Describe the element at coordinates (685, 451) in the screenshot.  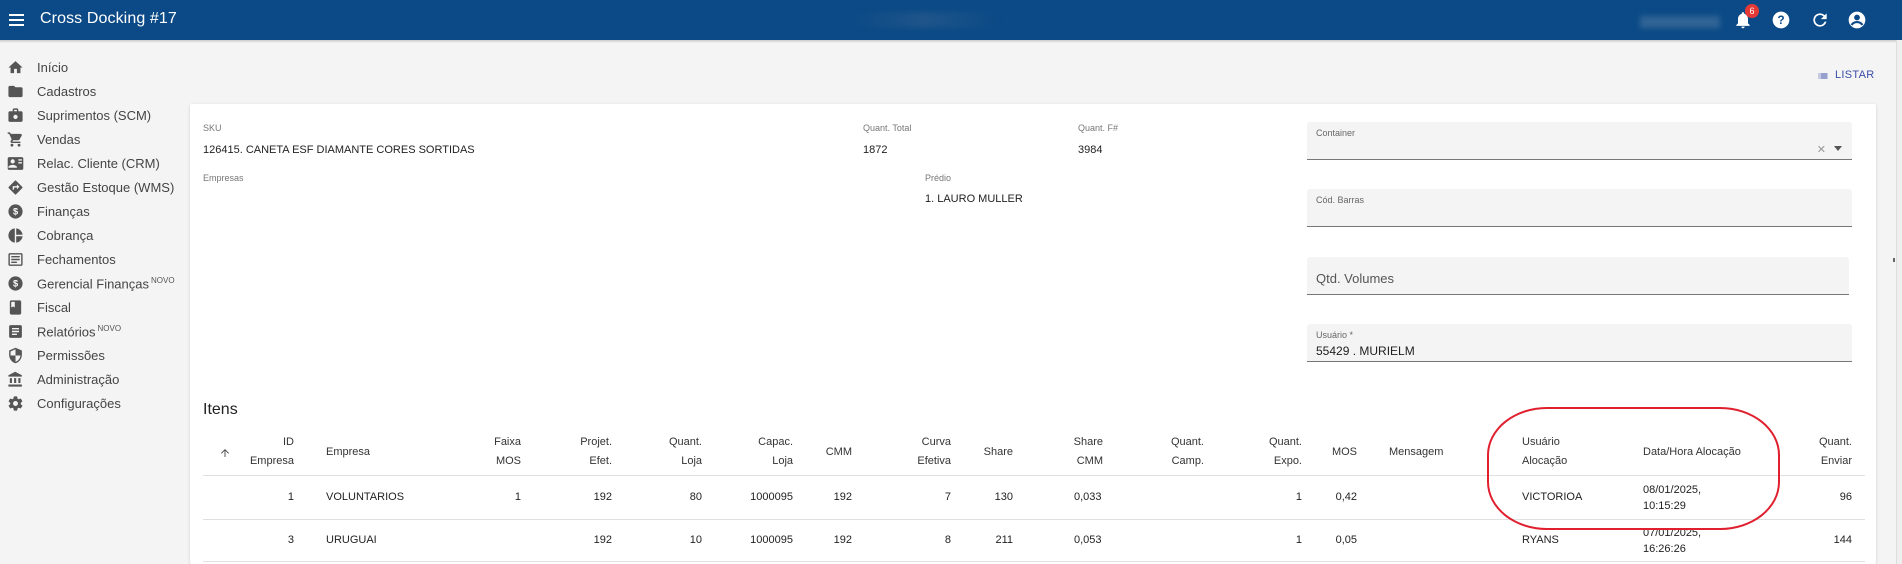
I see `col-header-quant-loja: Quant. Loja` at that location.